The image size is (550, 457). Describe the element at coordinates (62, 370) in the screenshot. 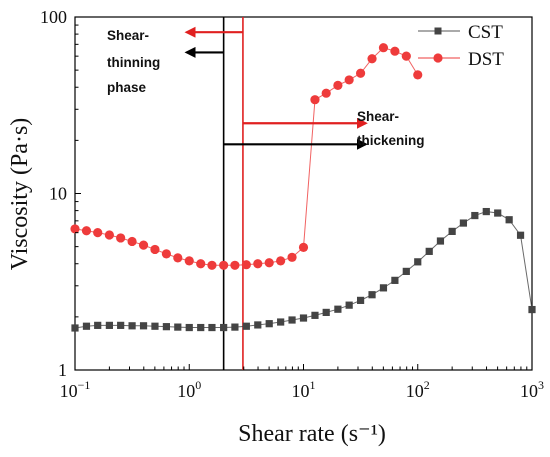

I see `y-tick-label-0: 1` at that location.